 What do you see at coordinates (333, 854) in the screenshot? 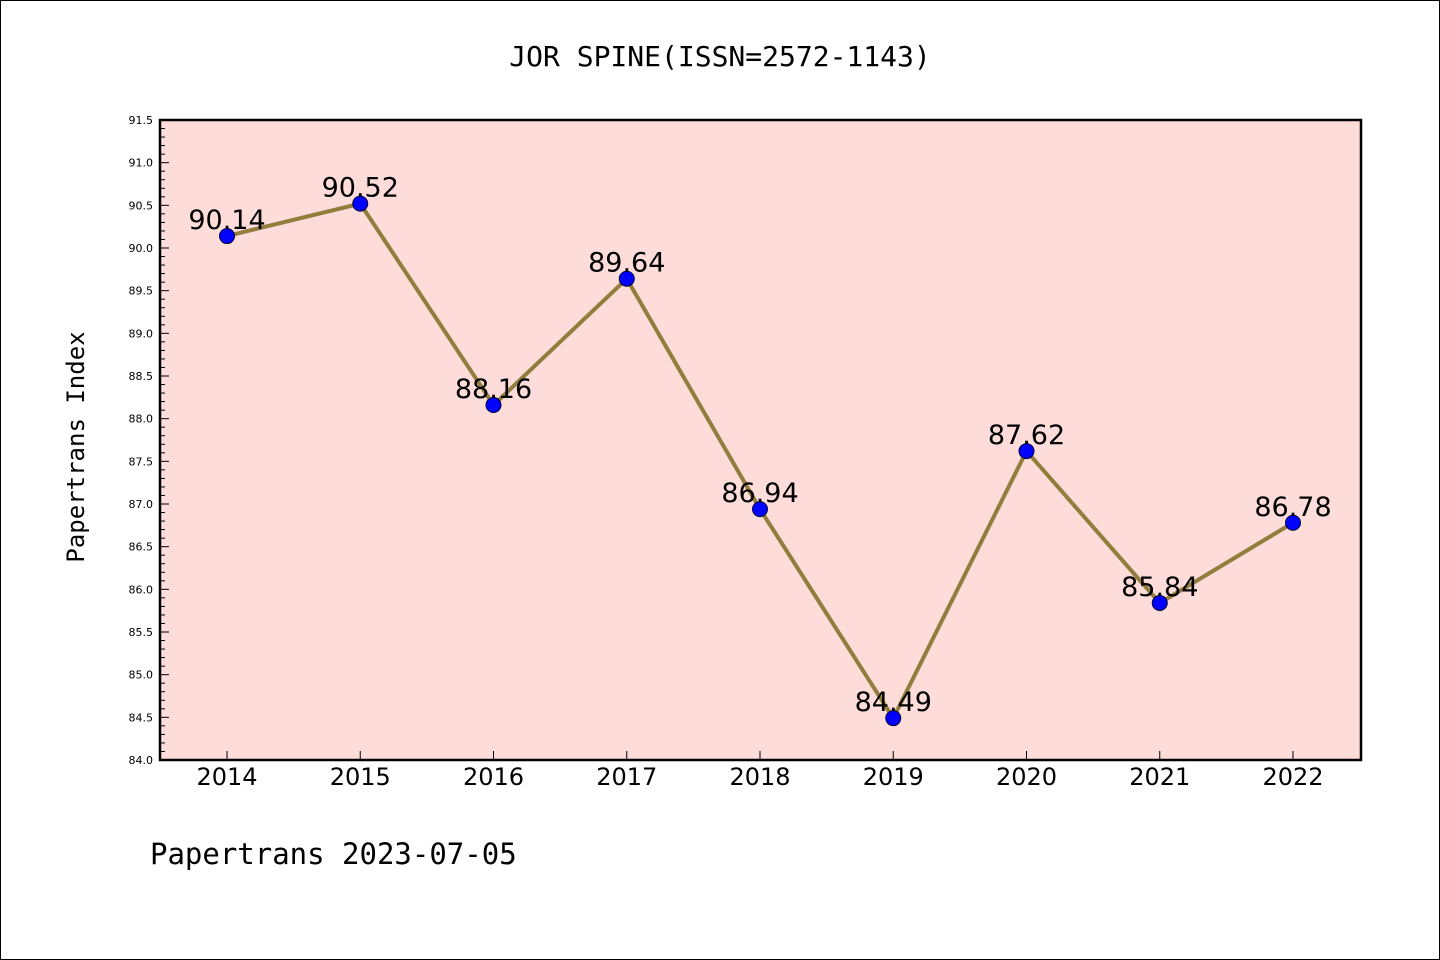
I see `footer-text: Papertrans 2023-07-05` at bounding box center [333, 854].